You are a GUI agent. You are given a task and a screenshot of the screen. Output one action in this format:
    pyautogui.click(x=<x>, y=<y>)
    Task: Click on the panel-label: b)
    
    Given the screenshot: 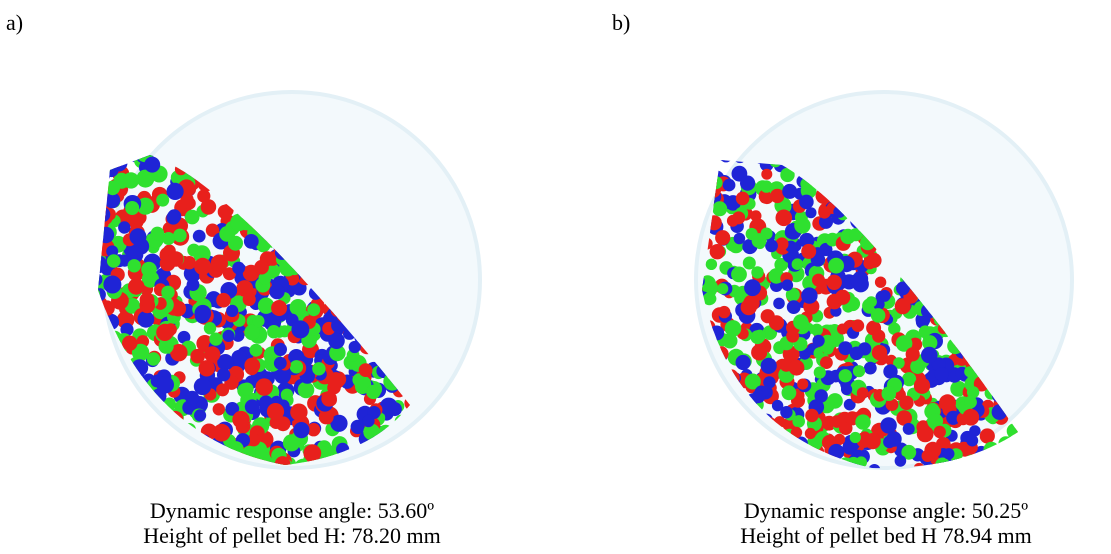 What is the action you would take?
    pyautogui.click(x=621, y=22)
    